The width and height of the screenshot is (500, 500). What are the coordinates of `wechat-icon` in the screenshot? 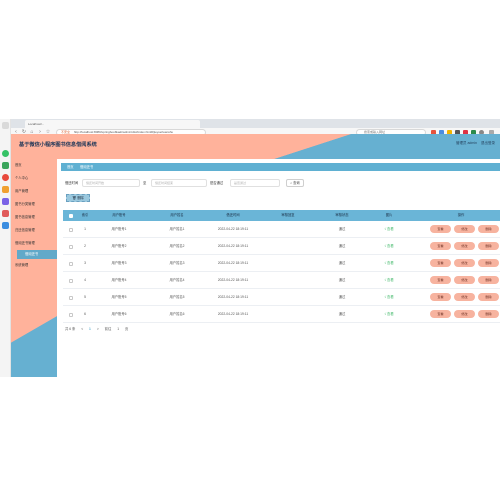 It's located at (5, 153).